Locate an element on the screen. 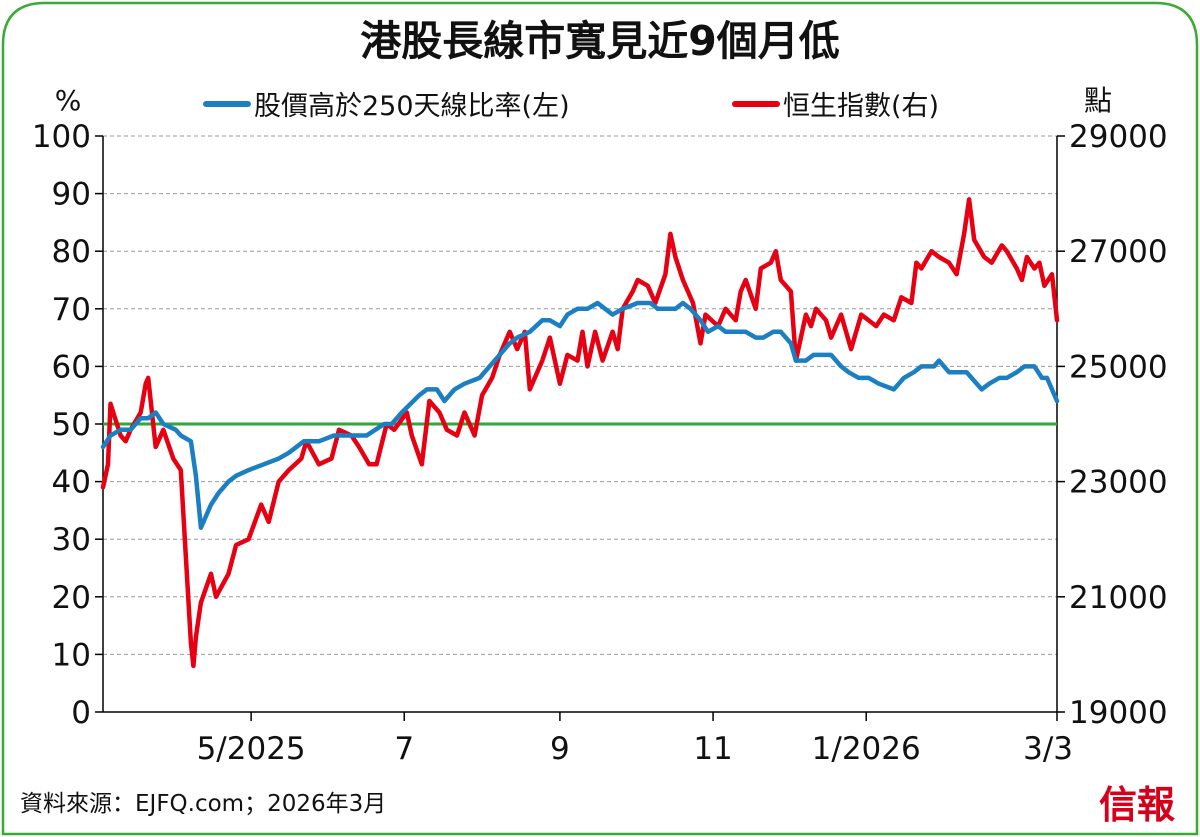  left-tick-label: 0 is located at coordinates (81, 713).